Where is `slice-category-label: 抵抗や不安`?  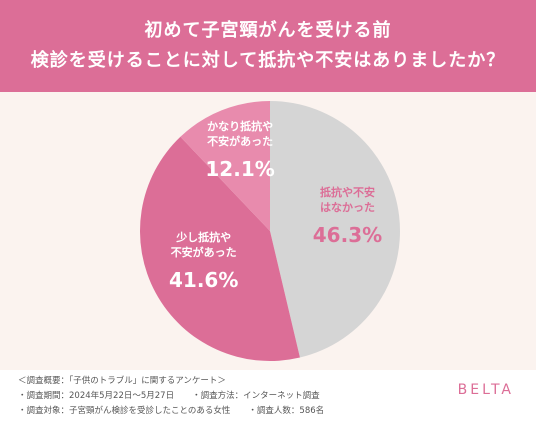 slice-category-label: 抵抗や不安 is located at coordinates (347, 192).